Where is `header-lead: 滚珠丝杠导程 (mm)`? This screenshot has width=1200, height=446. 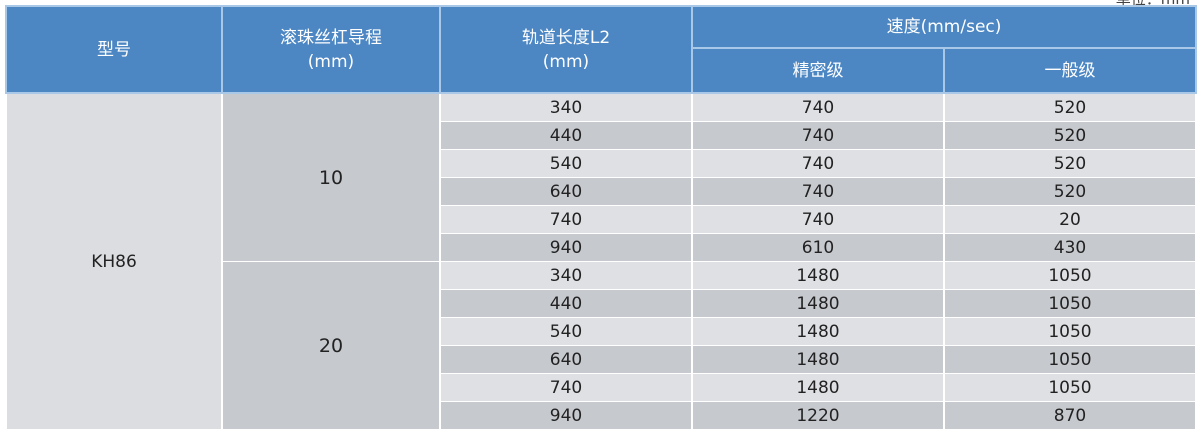 header-lead: 滚珠丝杠导程 (mm) is located at coordinates (331, 49).